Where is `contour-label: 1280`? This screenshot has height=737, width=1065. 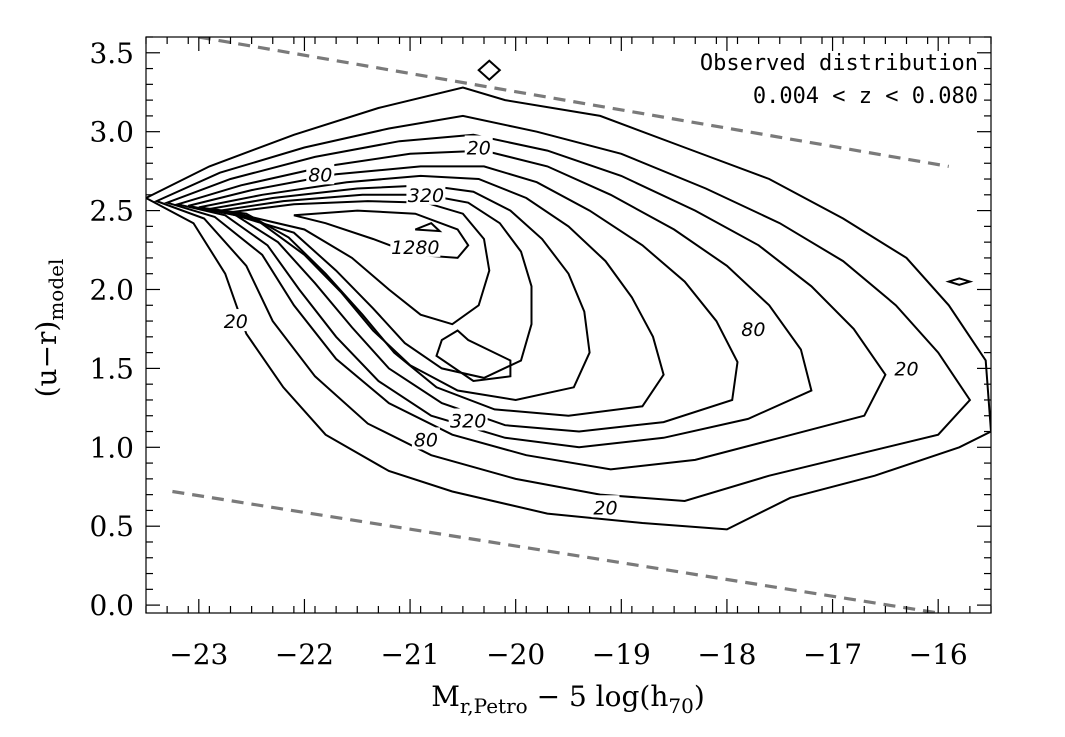 contour-label: 1280 is located at coordinates (415, 248).